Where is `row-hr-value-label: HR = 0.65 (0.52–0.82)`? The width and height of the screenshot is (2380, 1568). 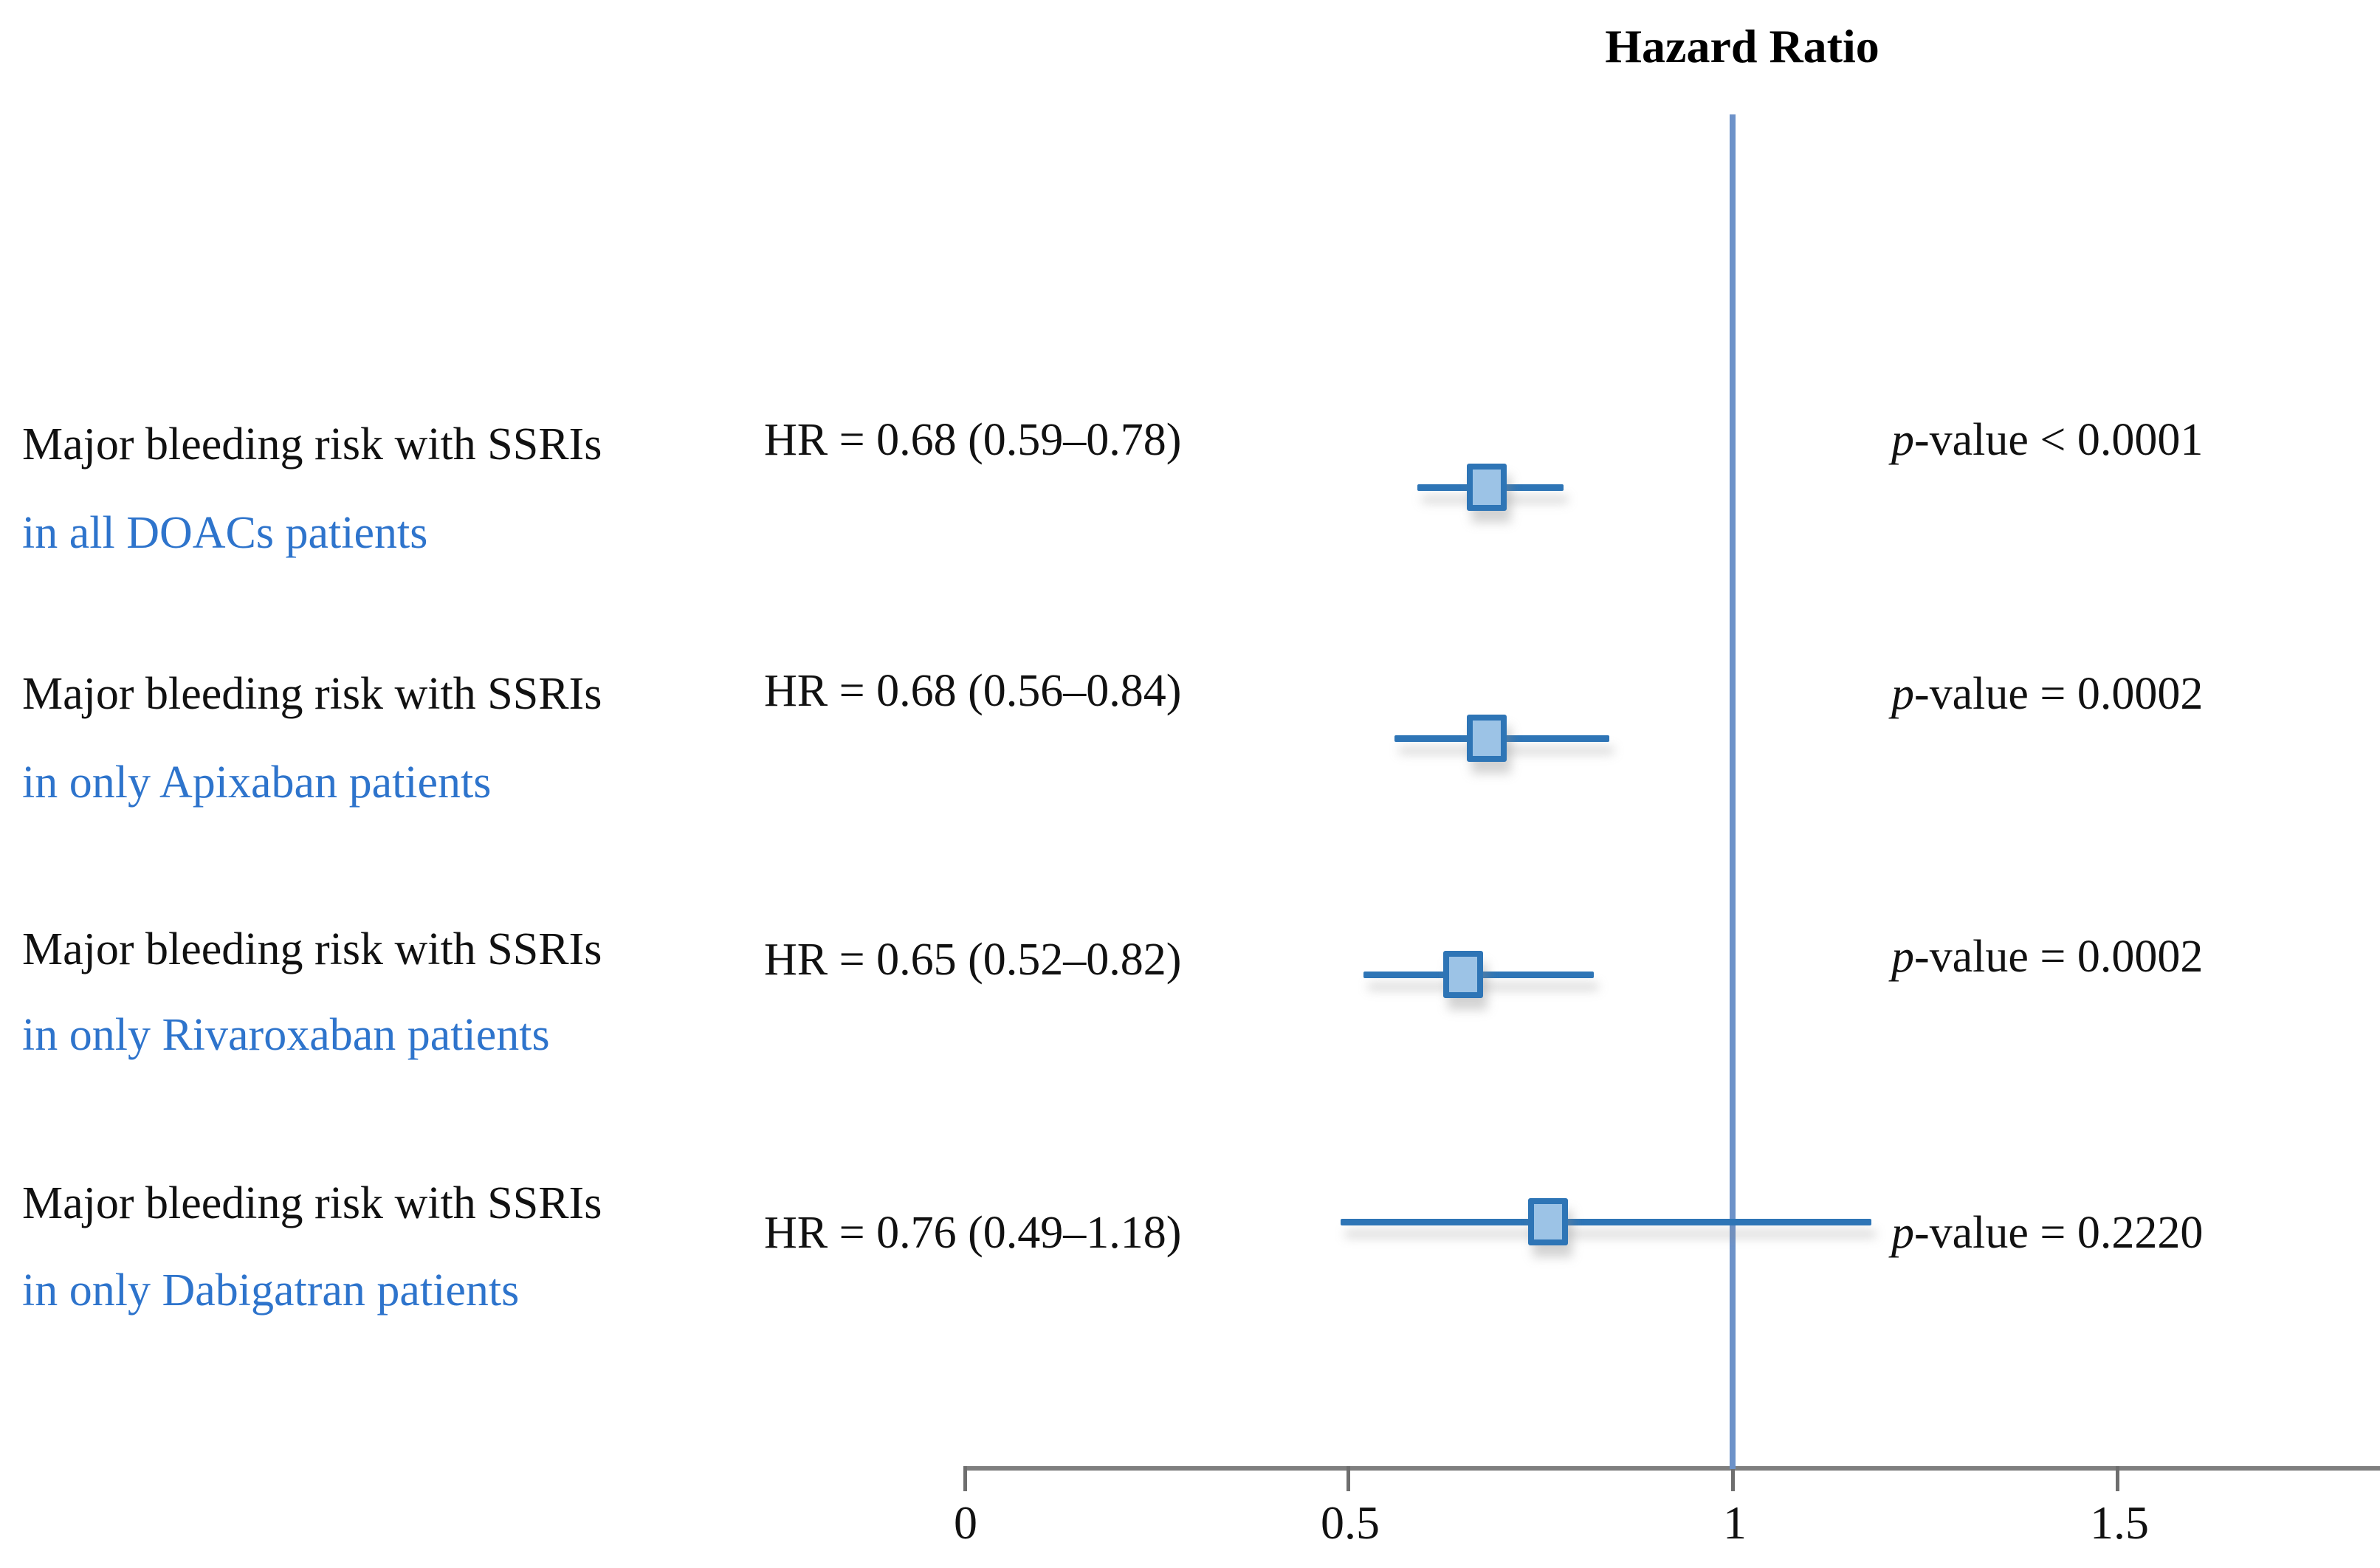
row-hr-value-label: HR = 0.65 (0.52–0.82) is located at coordinates (973, 960).